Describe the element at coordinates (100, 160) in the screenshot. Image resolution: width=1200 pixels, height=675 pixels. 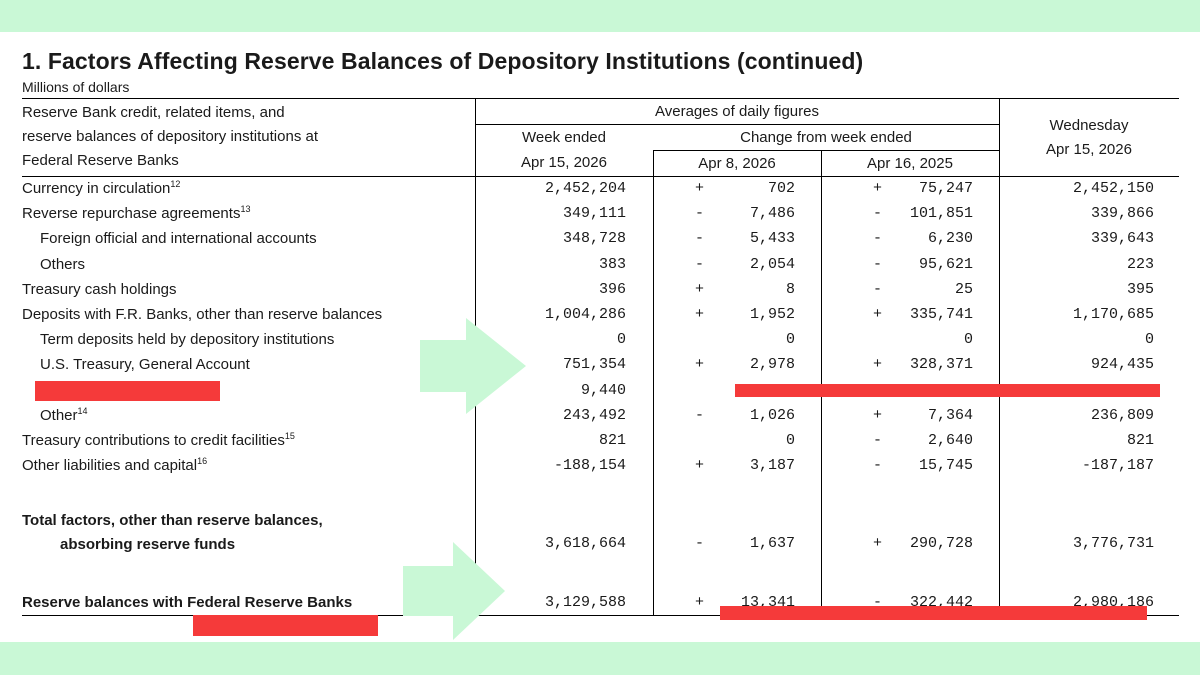
I see `row-label-header-3: Federal Reserve Banks` at that location.